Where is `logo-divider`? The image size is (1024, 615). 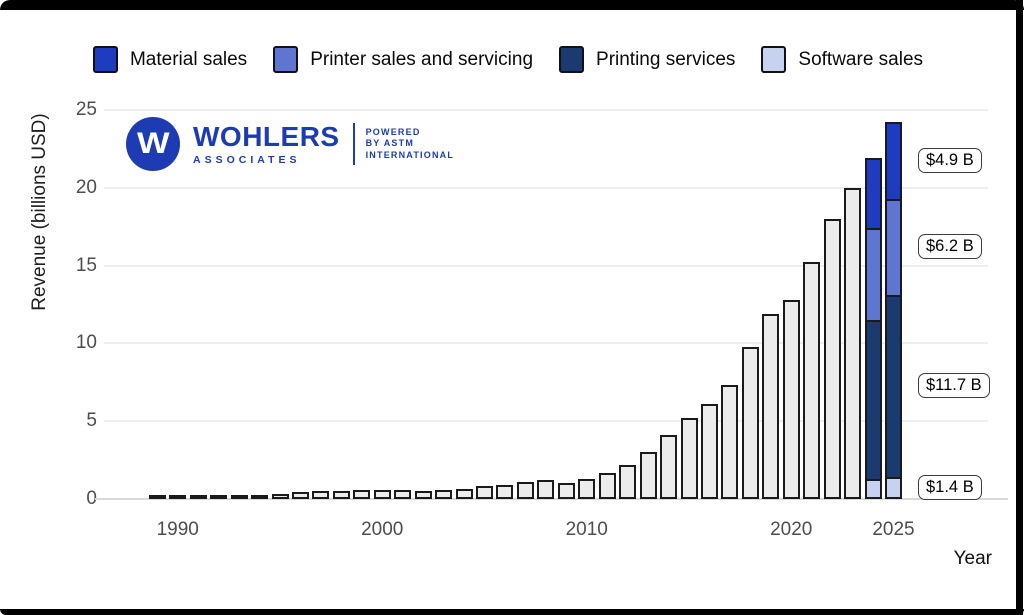 logo-divider is located at coordinates (353, 144).